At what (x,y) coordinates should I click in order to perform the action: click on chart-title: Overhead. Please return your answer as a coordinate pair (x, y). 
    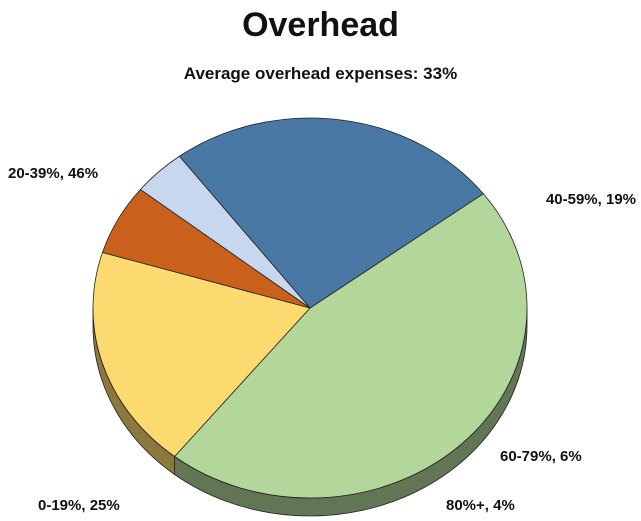
    Looking at the image, I should click on (320, 25).